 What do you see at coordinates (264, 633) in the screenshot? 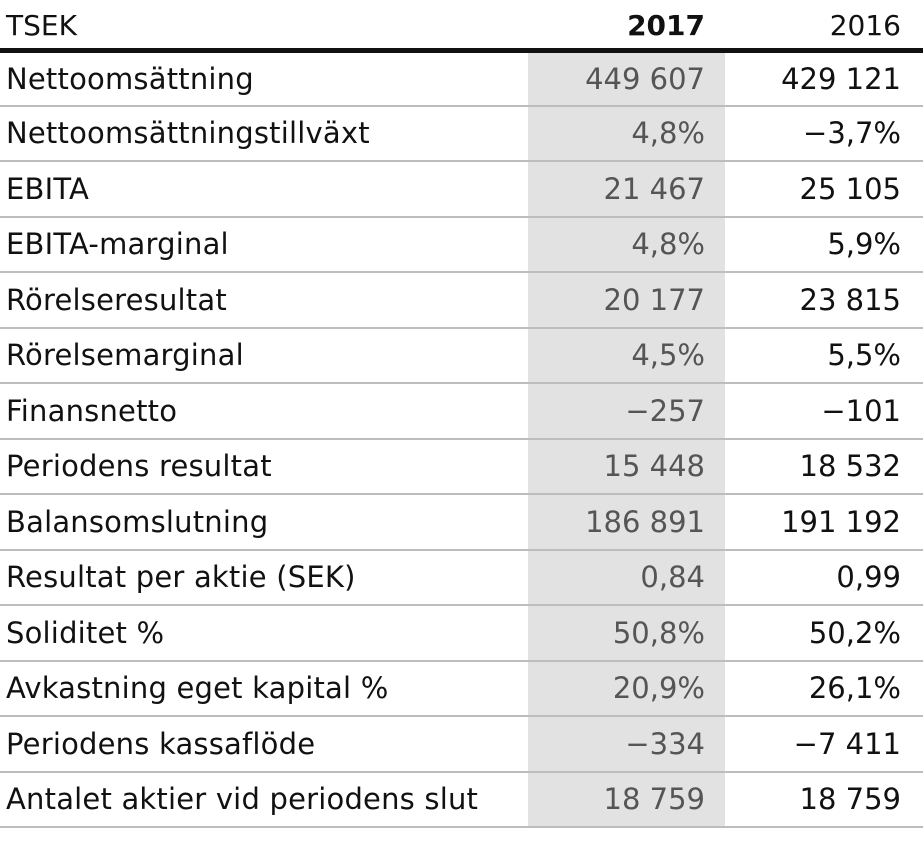
I see `row-label: Soliditet %` at bounding box center [264, 633].